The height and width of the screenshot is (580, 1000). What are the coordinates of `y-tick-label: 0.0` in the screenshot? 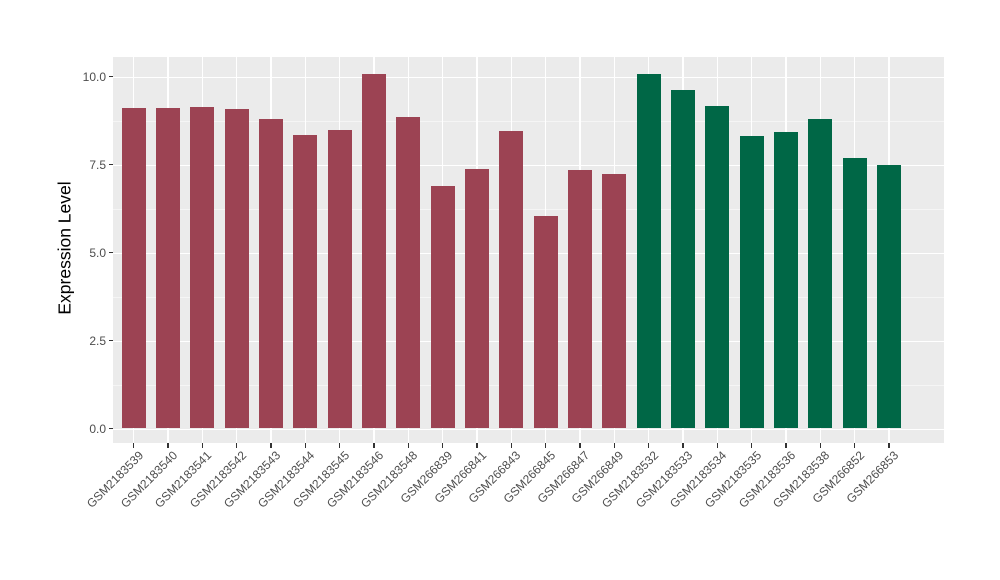 It's located at (97, 428).